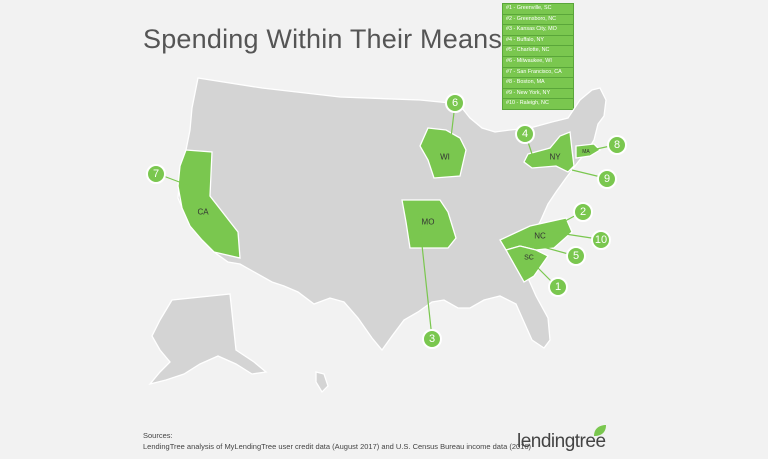 The width and height of the screenshot is (768, 459). I want to click on page-title: Spending Within Their Means, so click(323, 39).